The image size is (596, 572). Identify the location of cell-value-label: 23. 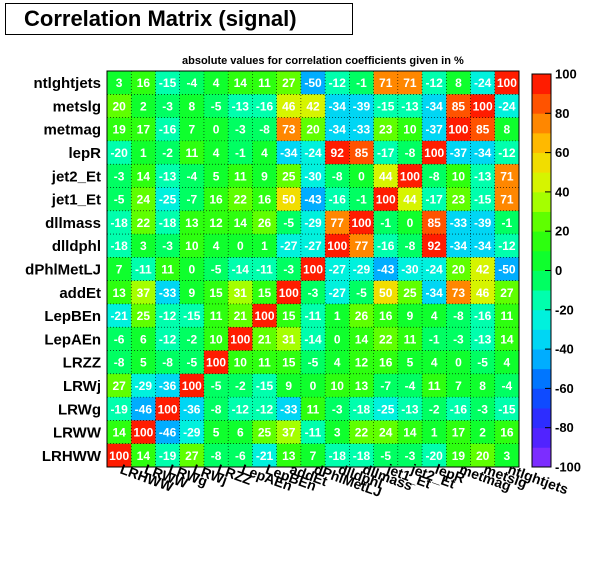
(386, 130).